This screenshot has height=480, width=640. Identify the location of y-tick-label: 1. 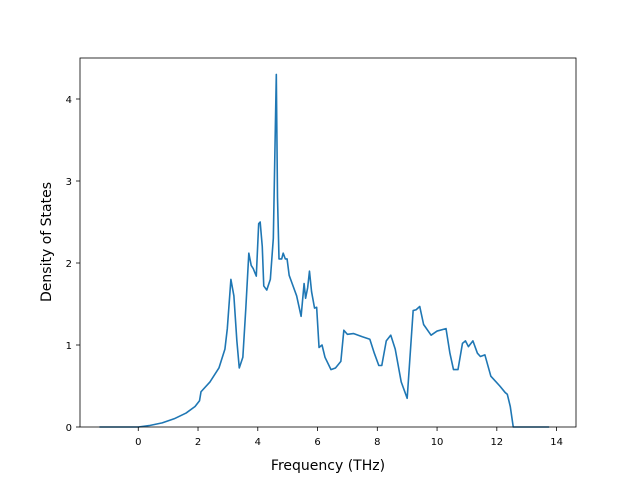
(69, 346).